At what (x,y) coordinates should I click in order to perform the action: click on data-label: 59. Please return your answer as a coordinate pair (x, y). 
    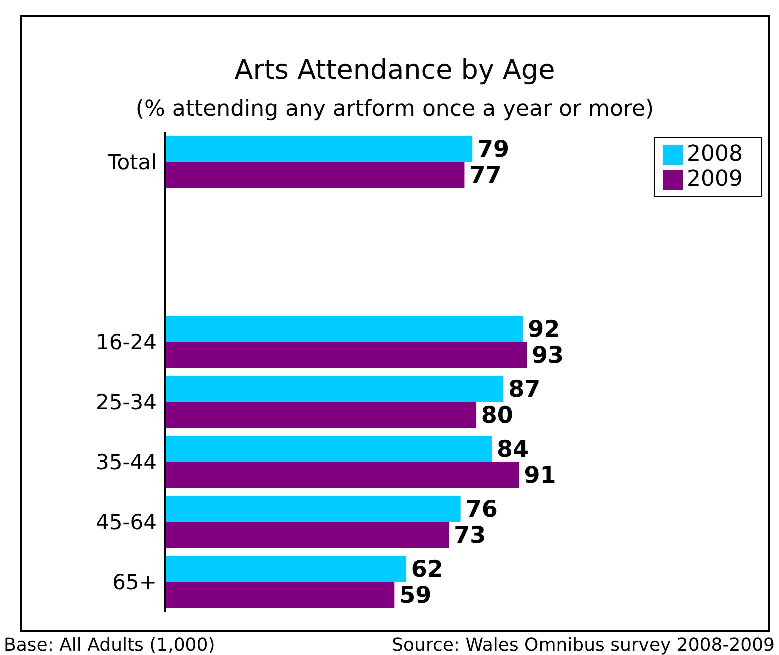
    Looking at the image, I should click on (416, 596).